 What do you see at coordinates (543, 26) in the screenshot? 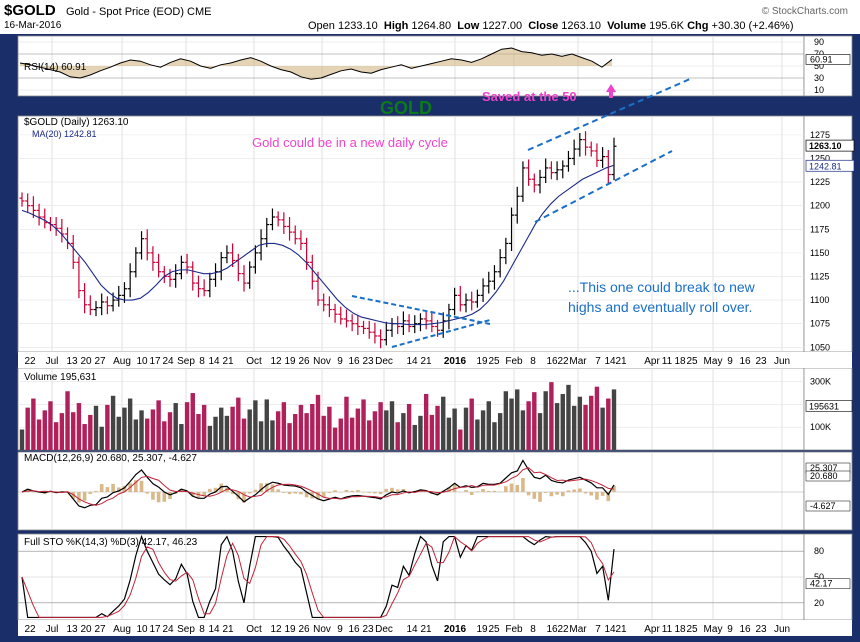
I see `close-label: Close` at bounding box center [543, 26].